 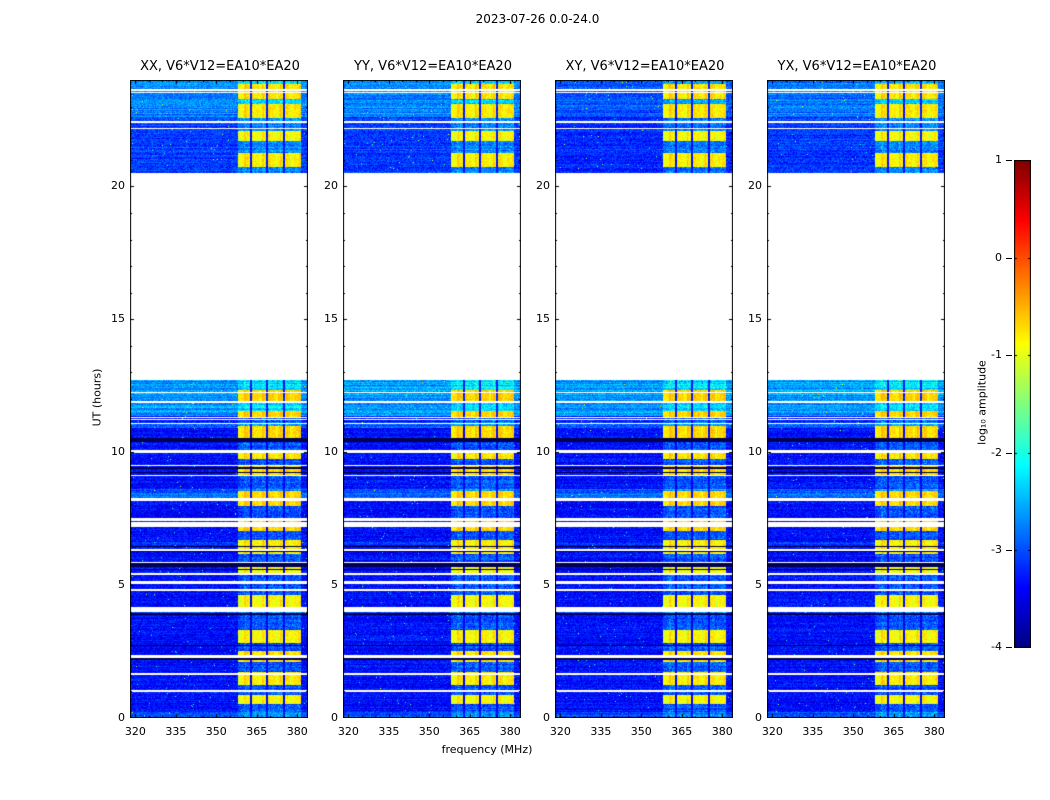 I want to click on colorbar-tick-label: -2, so click(x=996, y=452).